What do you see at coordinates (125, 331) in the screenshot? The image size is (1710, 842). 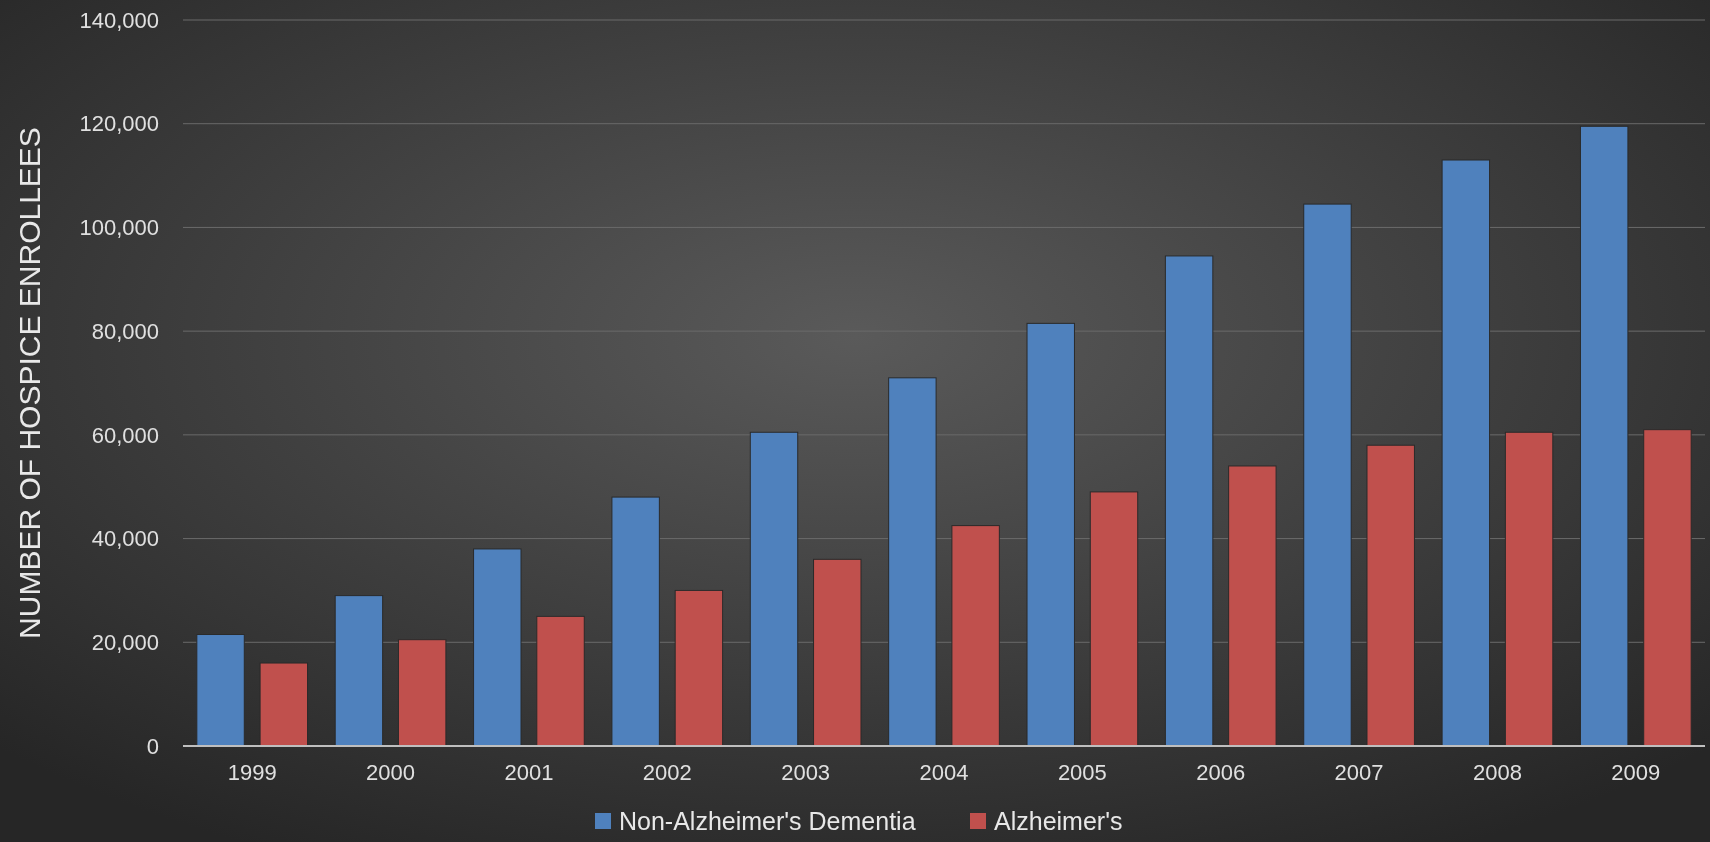 I see `y-tick-label: 80,000` at bounding box center [125, 331].